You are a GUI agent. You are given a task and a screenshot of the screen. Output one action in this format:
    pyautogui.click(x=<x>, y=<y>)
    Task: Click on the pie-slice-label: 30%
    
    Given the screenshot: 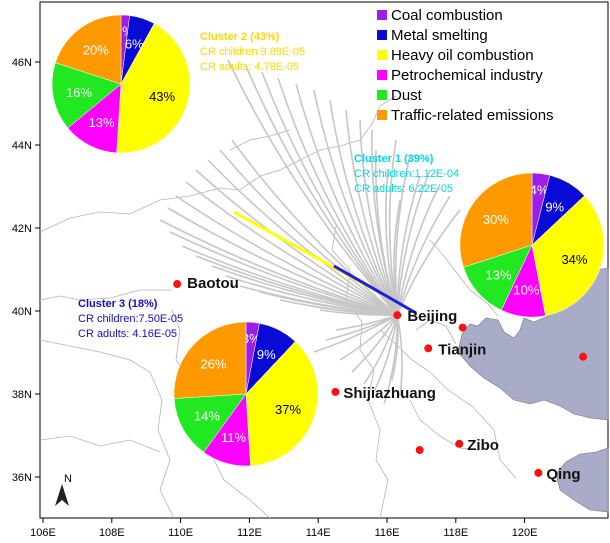 What is the action you would take?
    pyautogui.click(x=496, y=219)
    